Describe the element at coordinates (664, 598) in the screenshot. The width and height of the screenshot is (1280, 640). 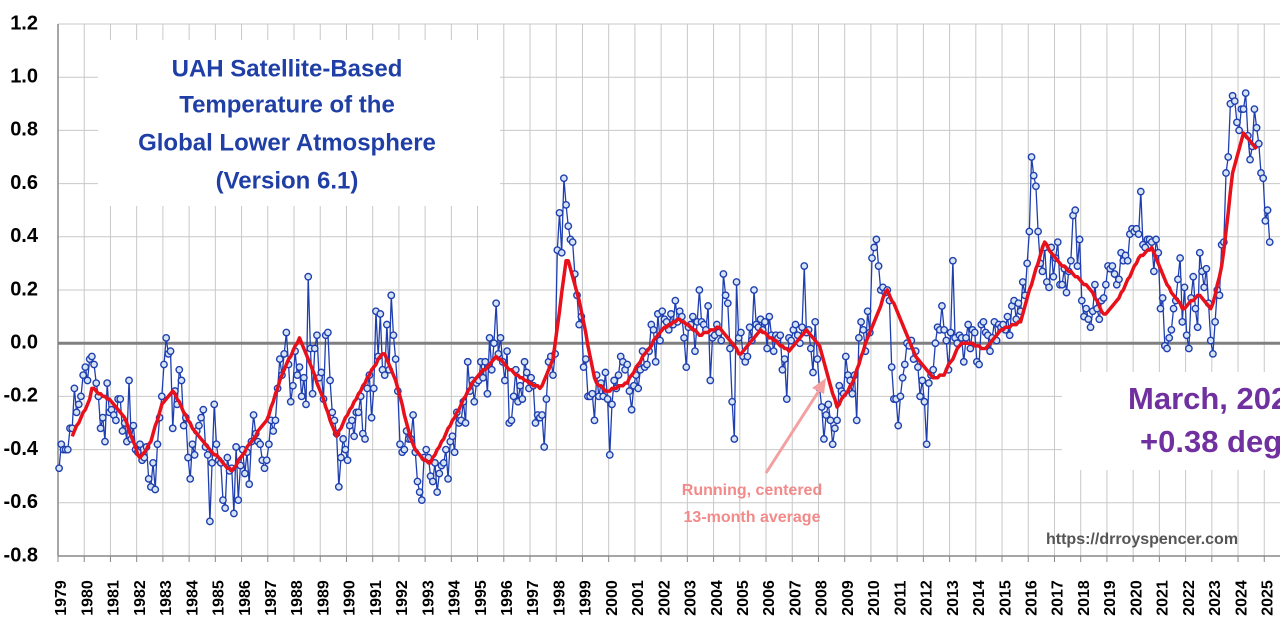
I see `x-tick-label: 2002` at that location.